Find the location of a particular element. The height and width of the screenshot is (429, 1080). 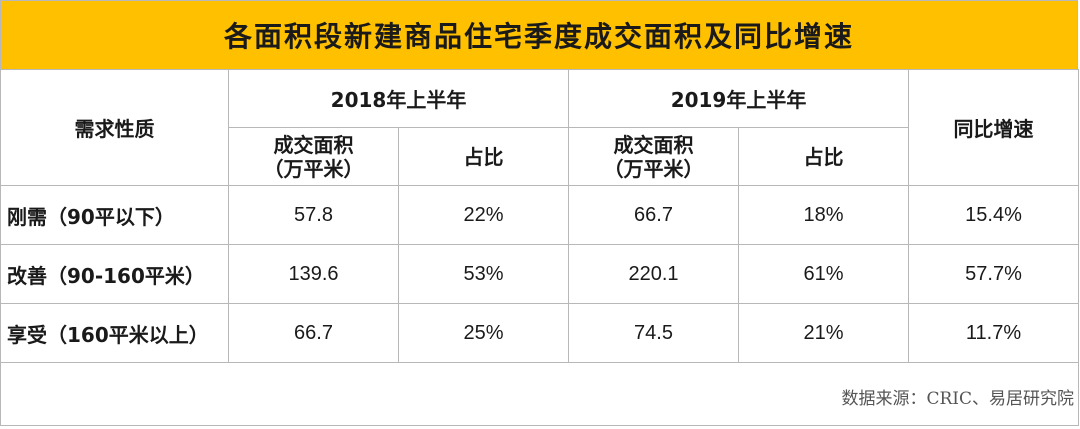

cell-area-2018: 57.8 is located at coordinates (313, 215).